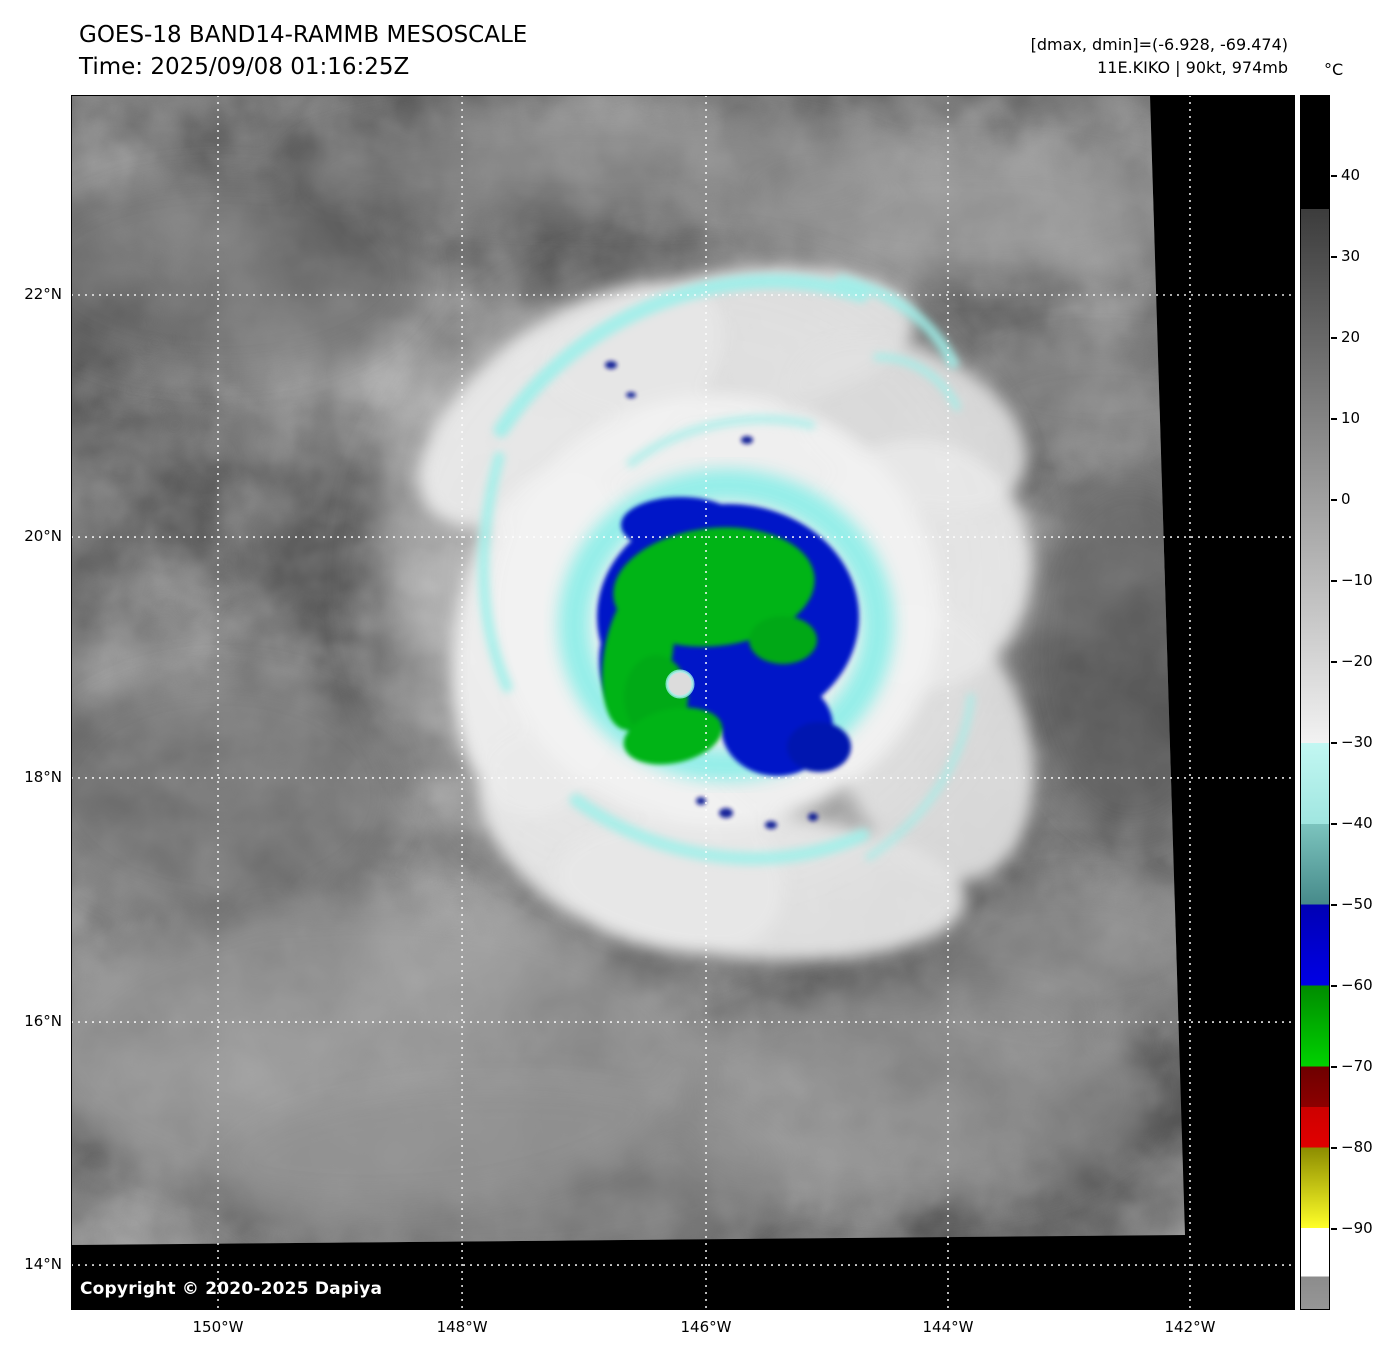 The width and height of the screenshot is (1390, 1359). What do you see at coordinates (244, 67) in the screenshot?
I see `product-timestamp: Time: 2025/09/08 01:16:25Z` at bounding box center [244, 67].